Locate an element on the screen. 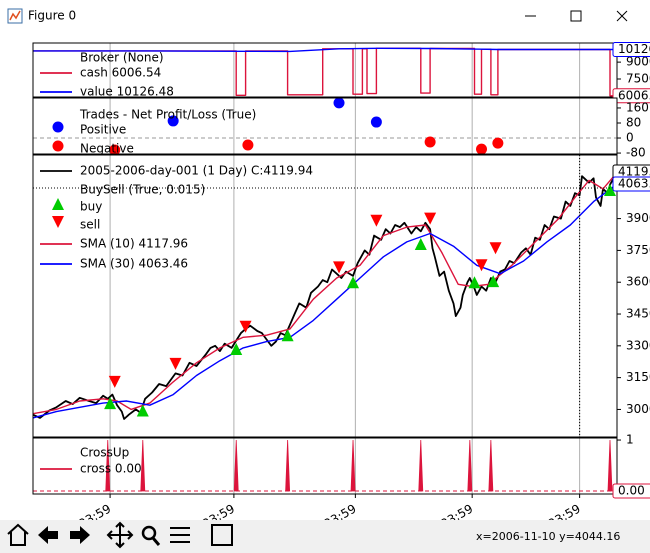 Image resolution: width=650 pixels, height=553 pixels. home-button is located at coordinates (18, 534).